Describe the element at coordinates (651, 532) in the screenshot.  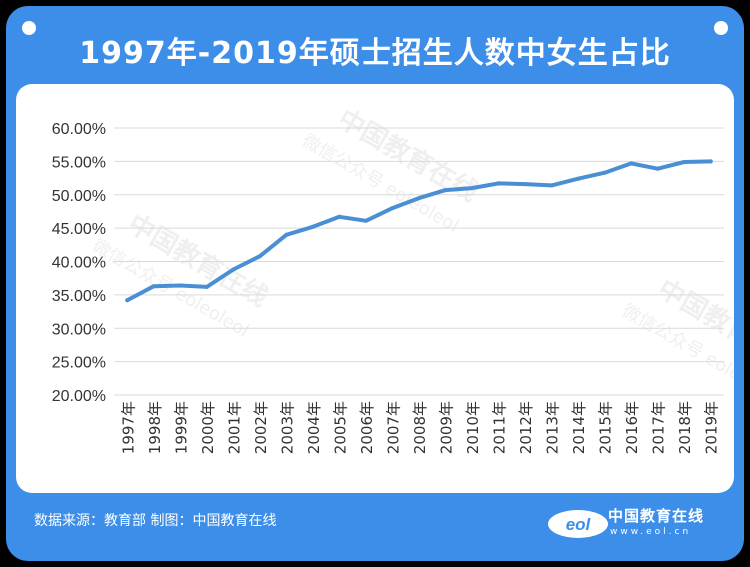
I see `logo-url: www.eol.cn` at that location.